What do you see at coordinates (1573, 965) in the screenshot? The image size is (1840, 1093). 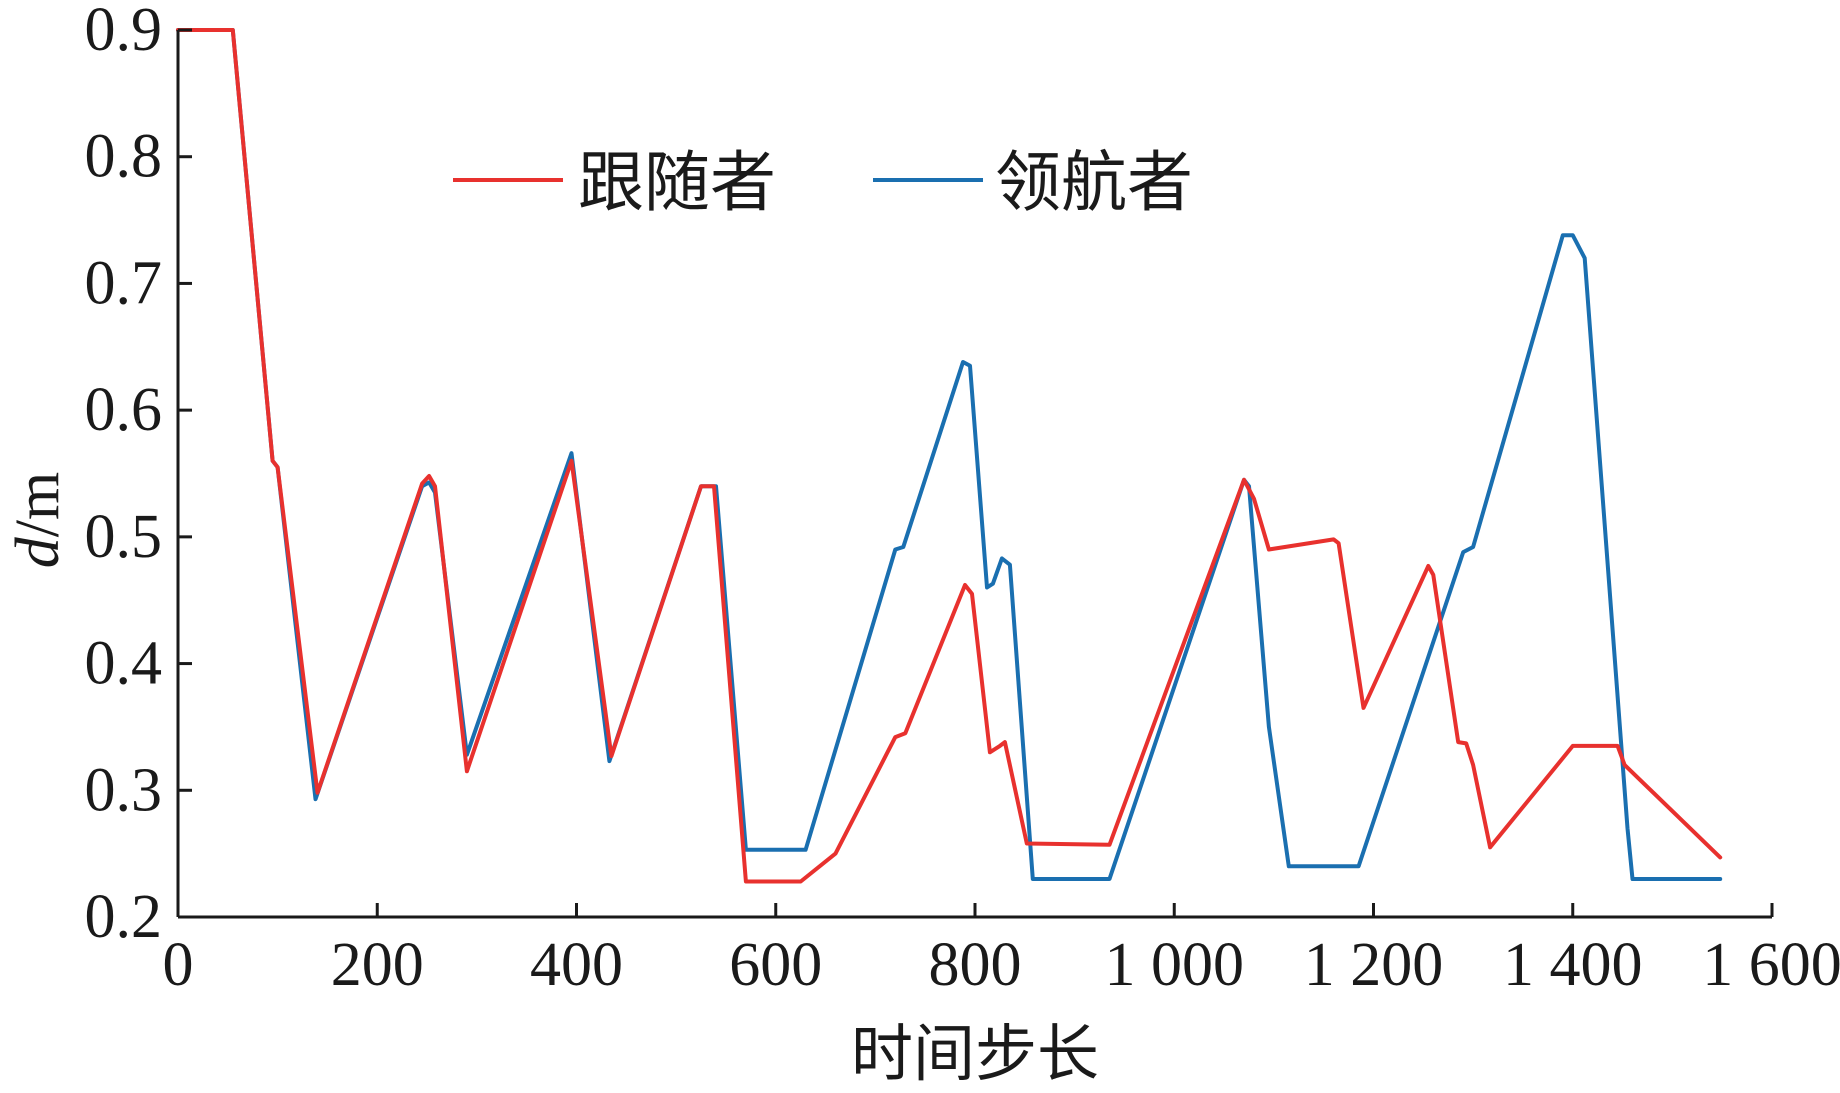 I see `x-tick-label: 1 400` at bounding box center [1573, 965].